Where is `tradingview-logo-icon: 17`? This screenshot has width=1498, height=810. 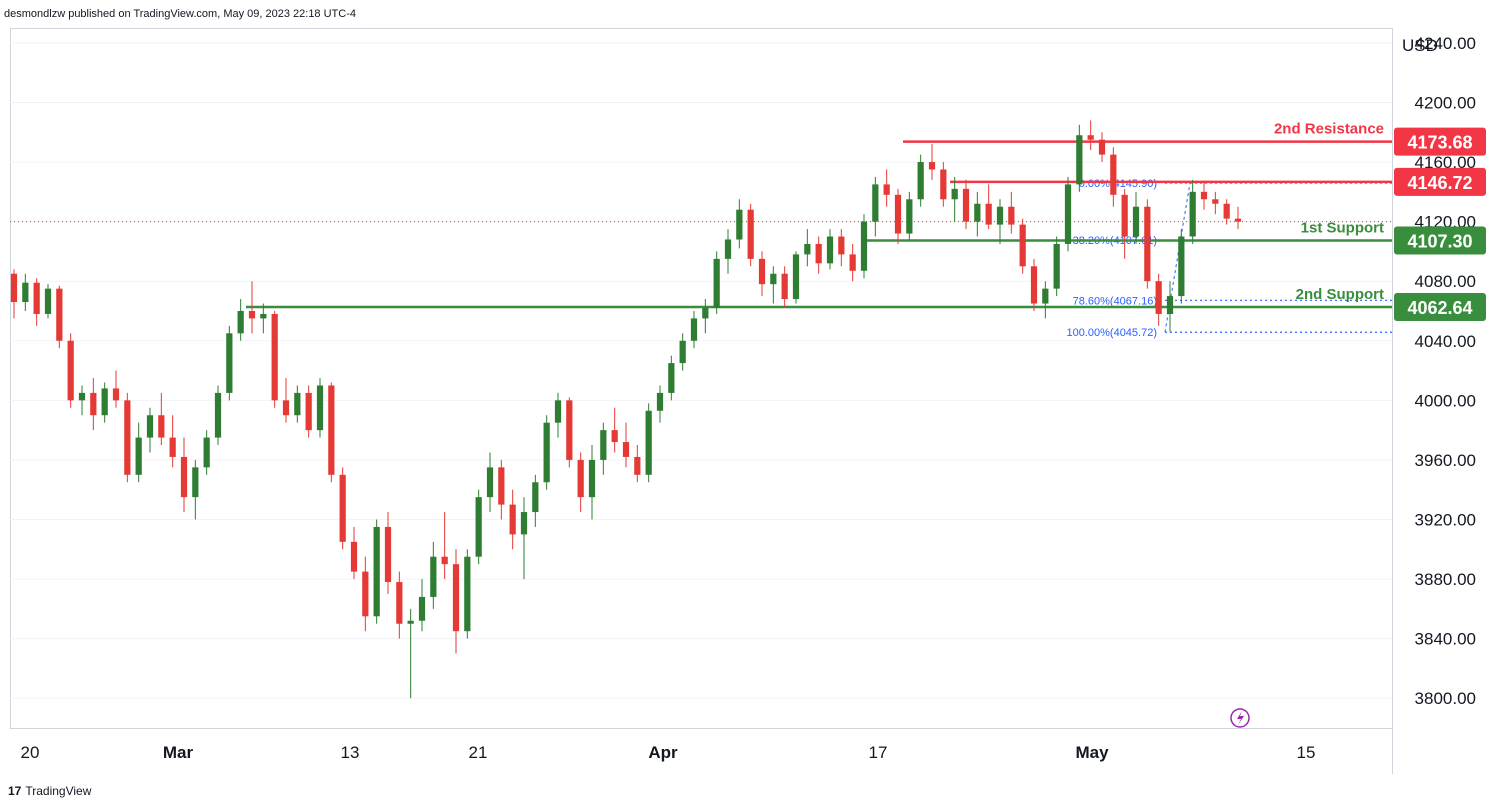 tradingview-logo-icon: 17 is located at coordinates (15, 791).